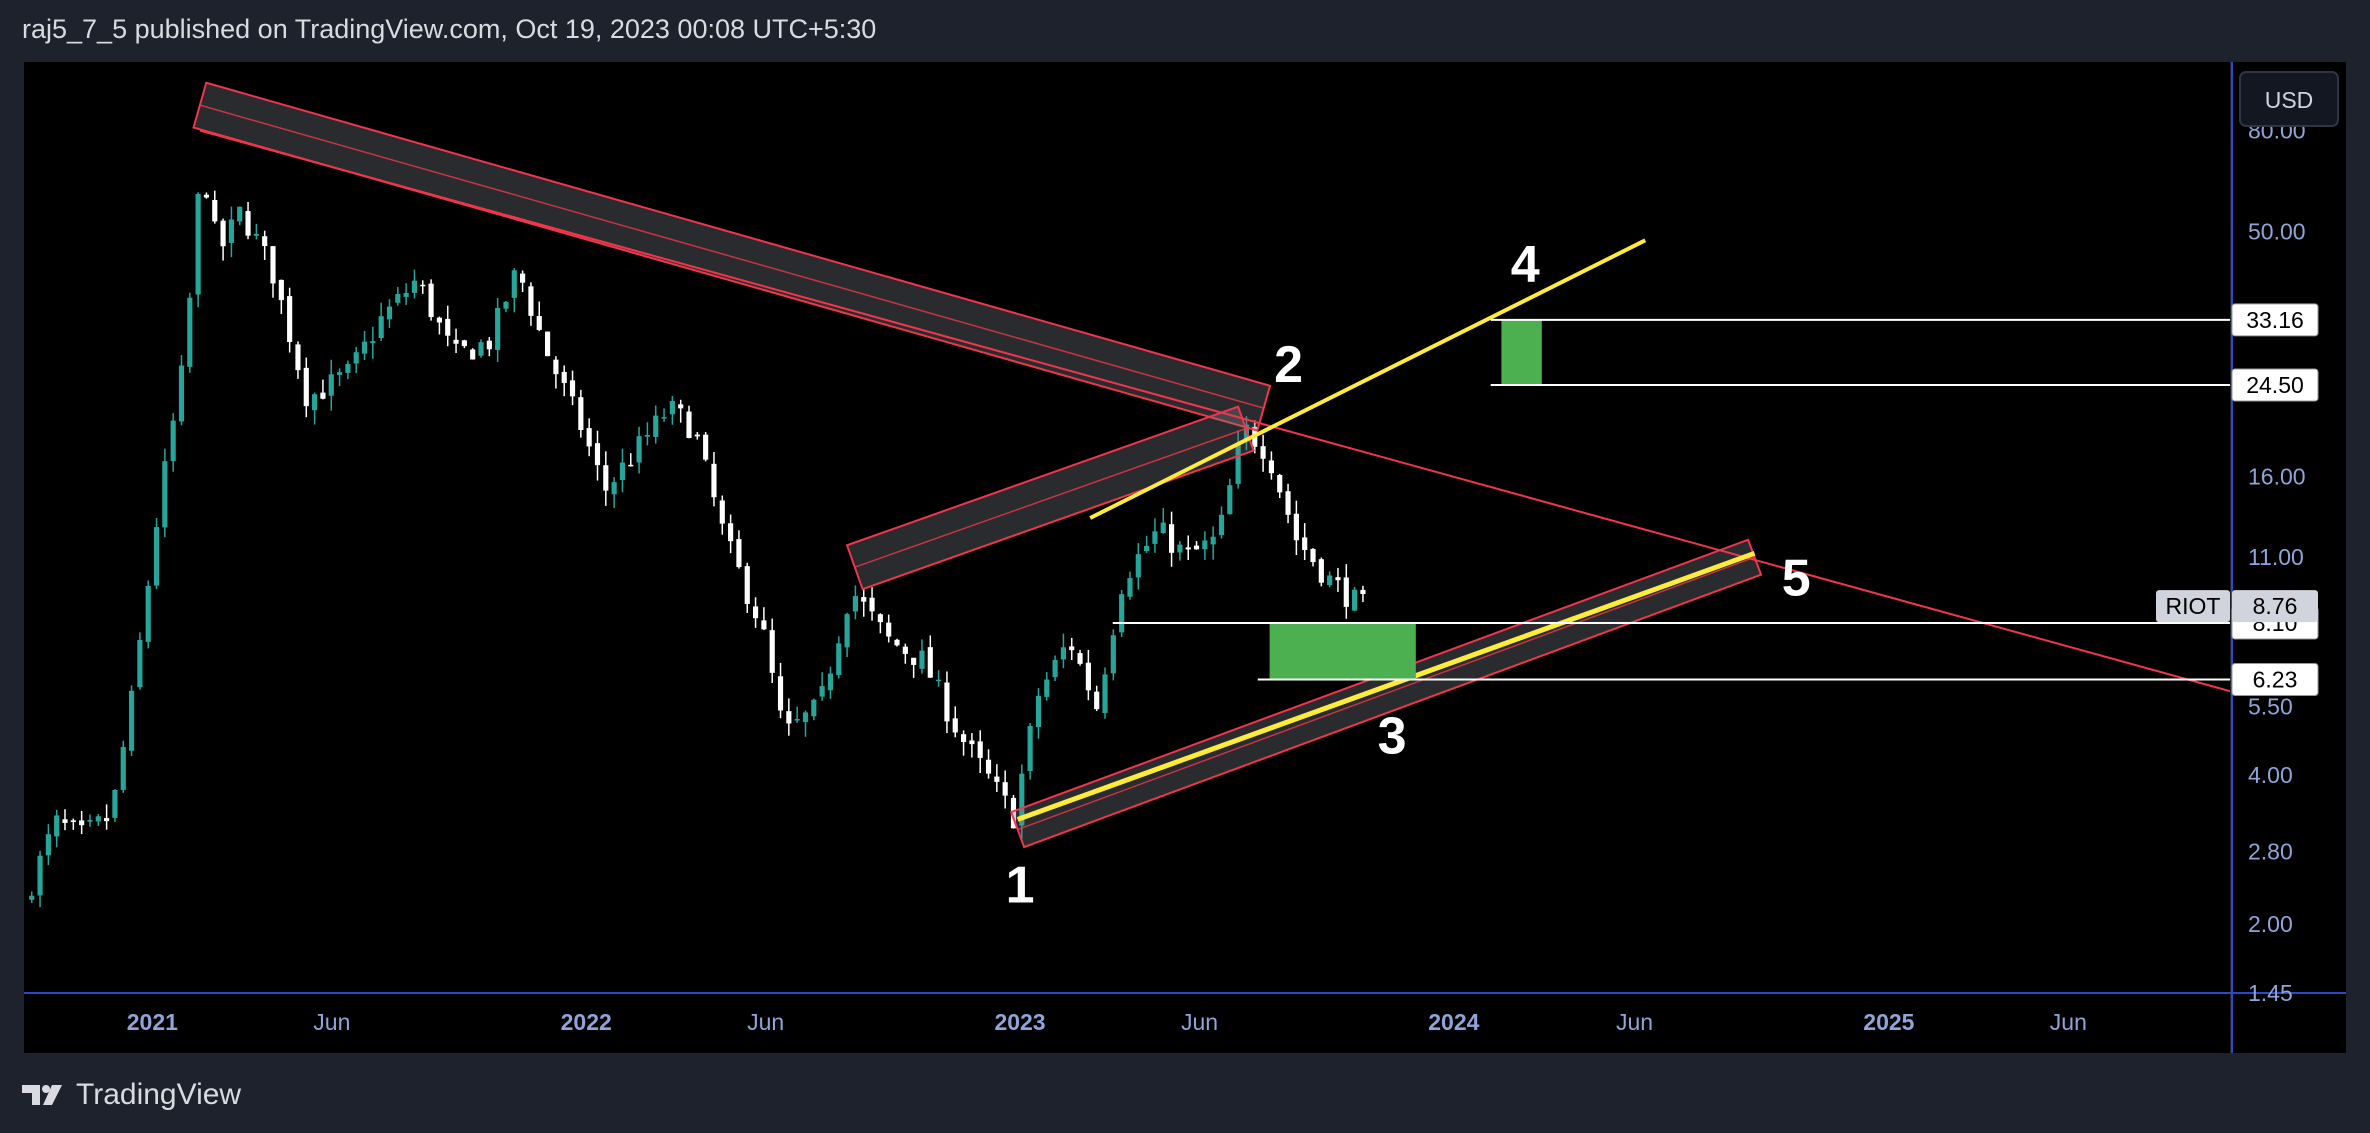 The height and width of the screenshot is (1133, 2370). Describe the element at coordinates (2193, 606) in the screenshot. I see `symbol-tag-bg` at that location.